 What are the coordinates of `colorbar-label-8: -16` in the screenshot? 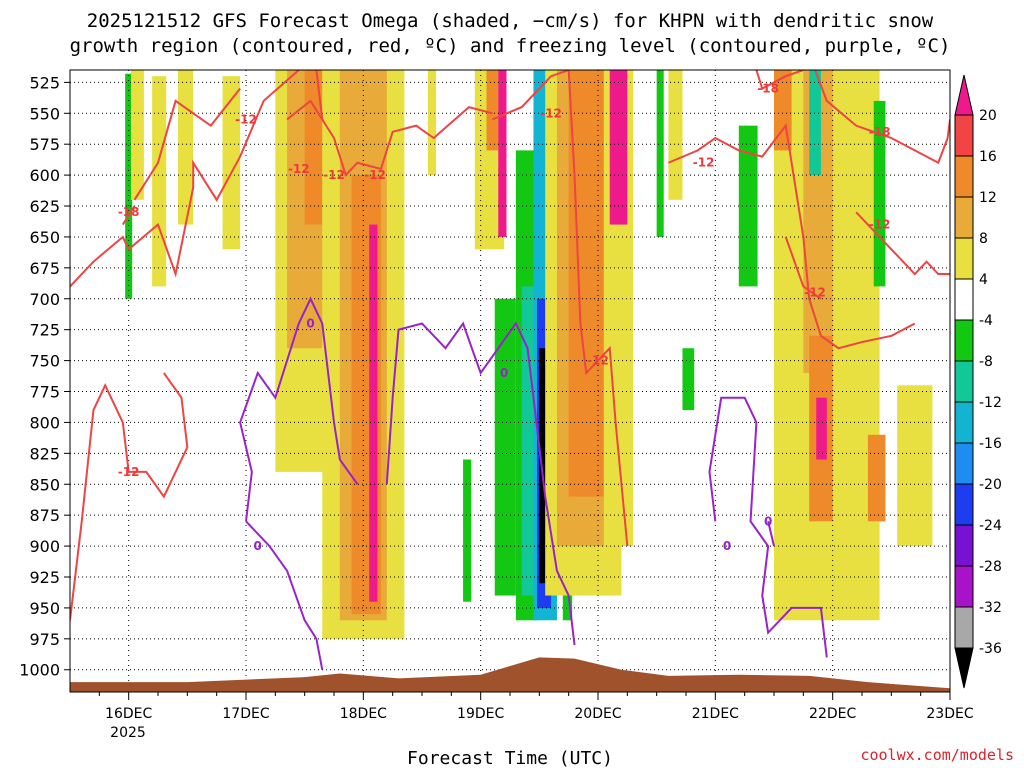 It's located at (990, 444).